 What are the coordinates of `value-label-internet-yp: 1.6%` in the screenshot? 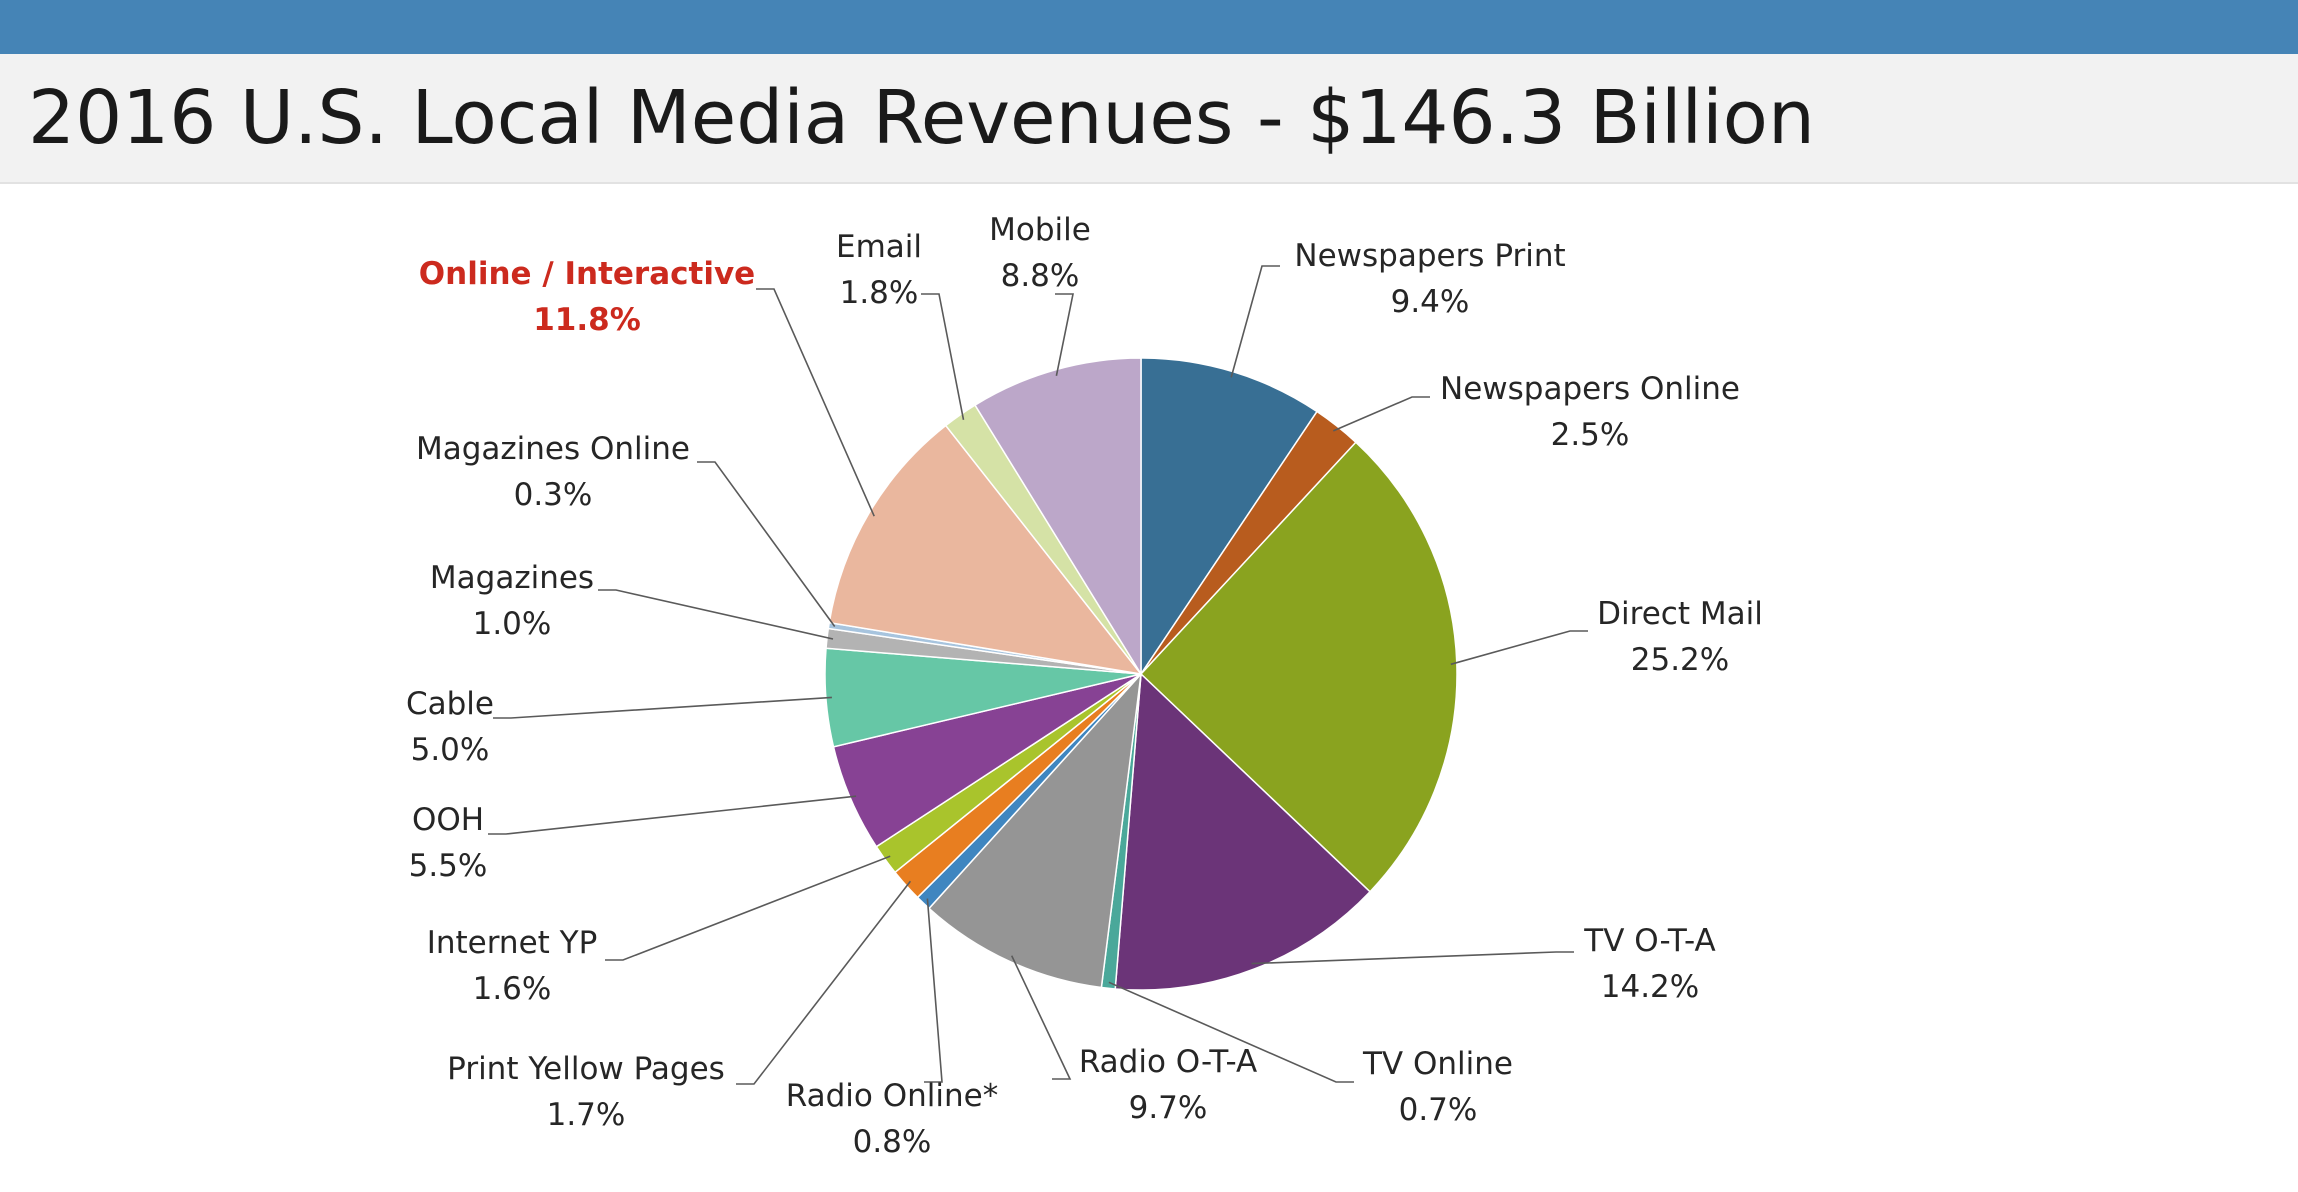 It's located at (512, 989).